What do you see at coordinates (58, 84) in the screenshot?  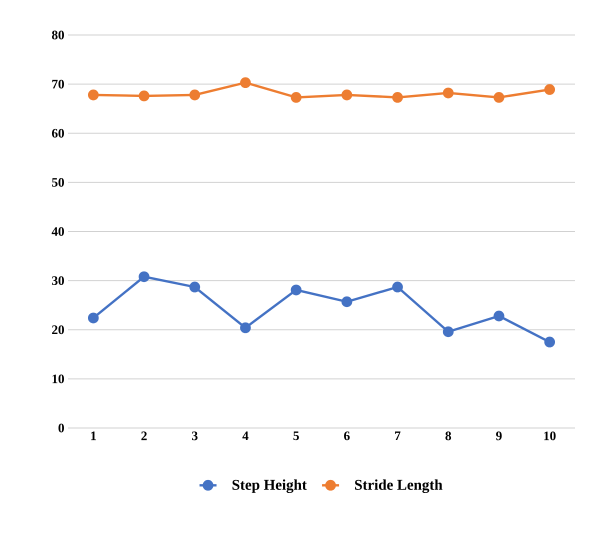 I see `y-tick-label: 70` at bounding box center [58, 84].